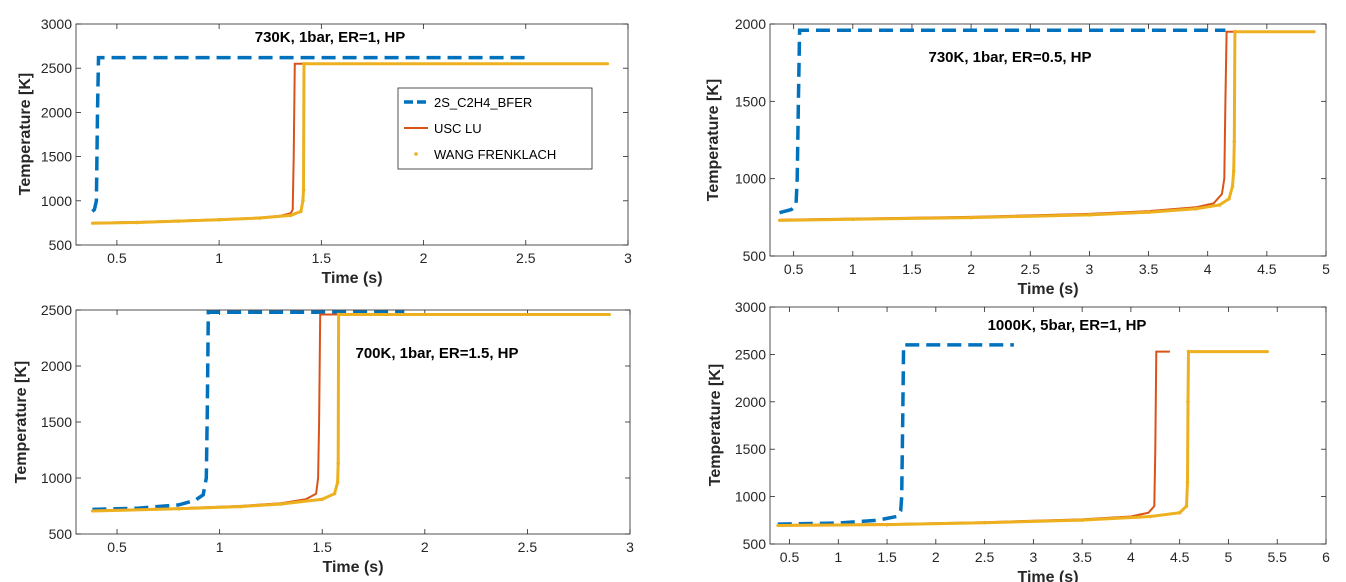 The width and height of the screenshot is (1346, 582). What do you see at coordinates (1326, 269) in the screenshot?
I see `x-tick-label: 5` at bounding box center [1326, 269].